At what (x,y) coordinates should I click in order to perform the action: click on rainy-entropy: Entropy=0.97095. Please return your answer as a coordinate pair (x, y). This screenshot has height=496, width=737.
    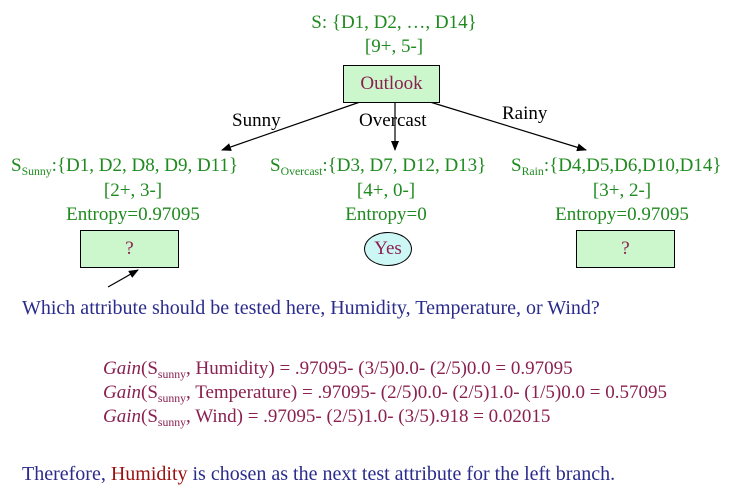
    Looking at the image, I should click on (622, 214).